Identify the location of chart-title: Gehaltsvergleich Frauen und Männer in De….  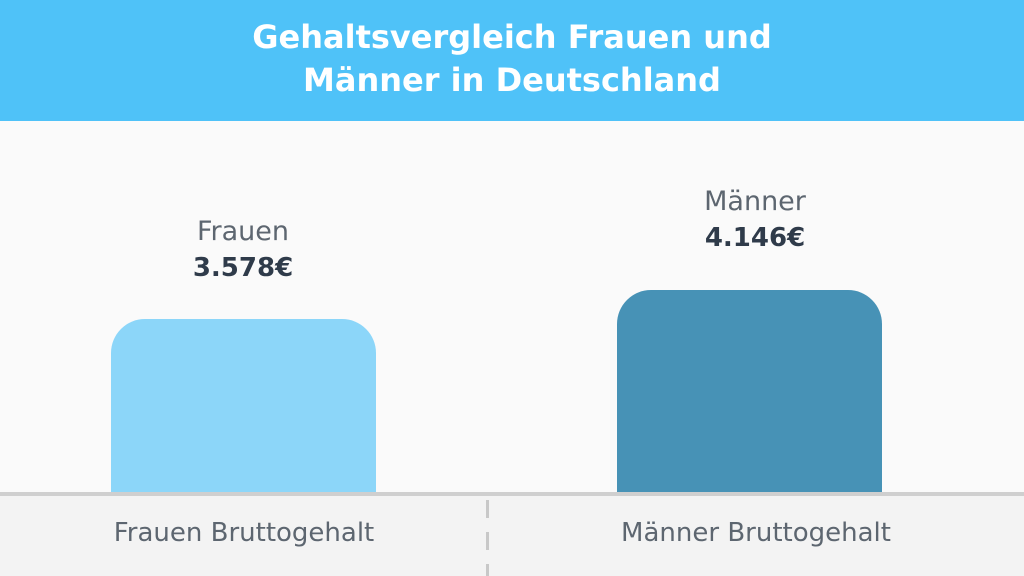
(512, 59).